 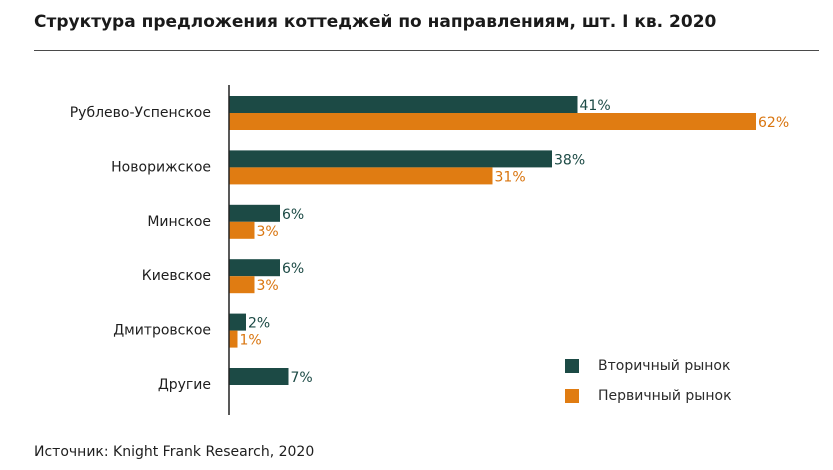 I want to click on legend-label-primary: Первичный рынок, so click(x=665, y=396).